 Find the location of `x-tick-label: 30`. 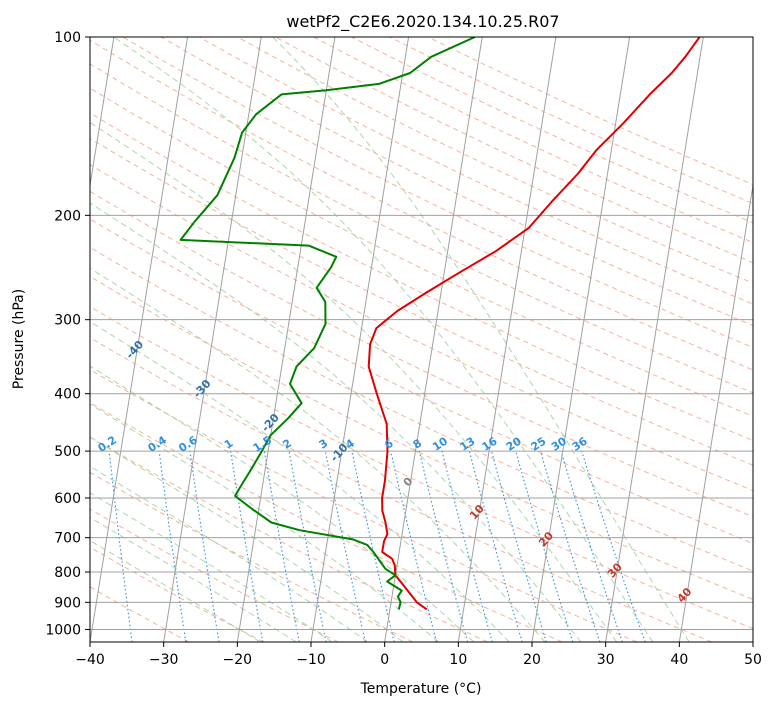

x-tick-label: 30 is located at coordinates (606, 660).